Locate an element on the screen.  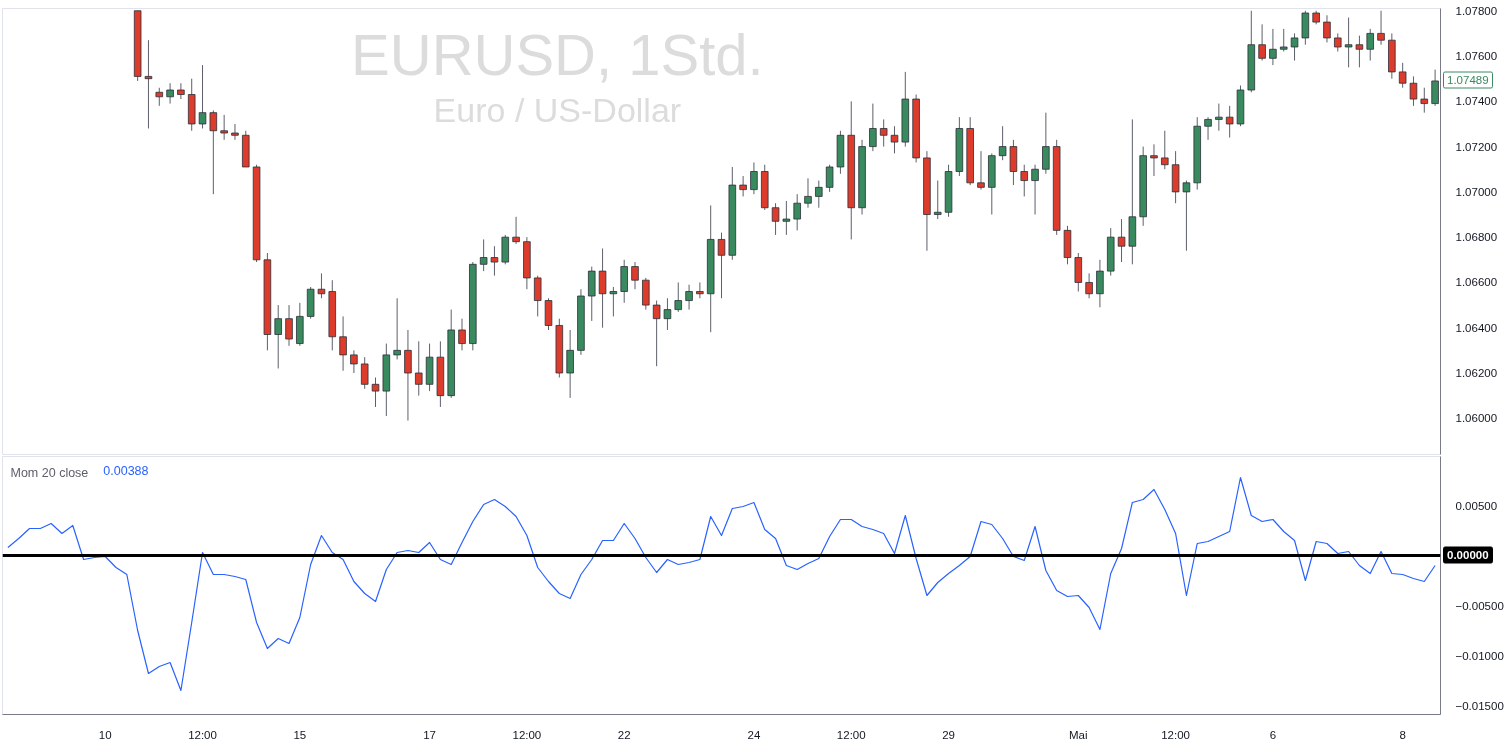
text: Mom 20 close is located at coordinates (49, 472).